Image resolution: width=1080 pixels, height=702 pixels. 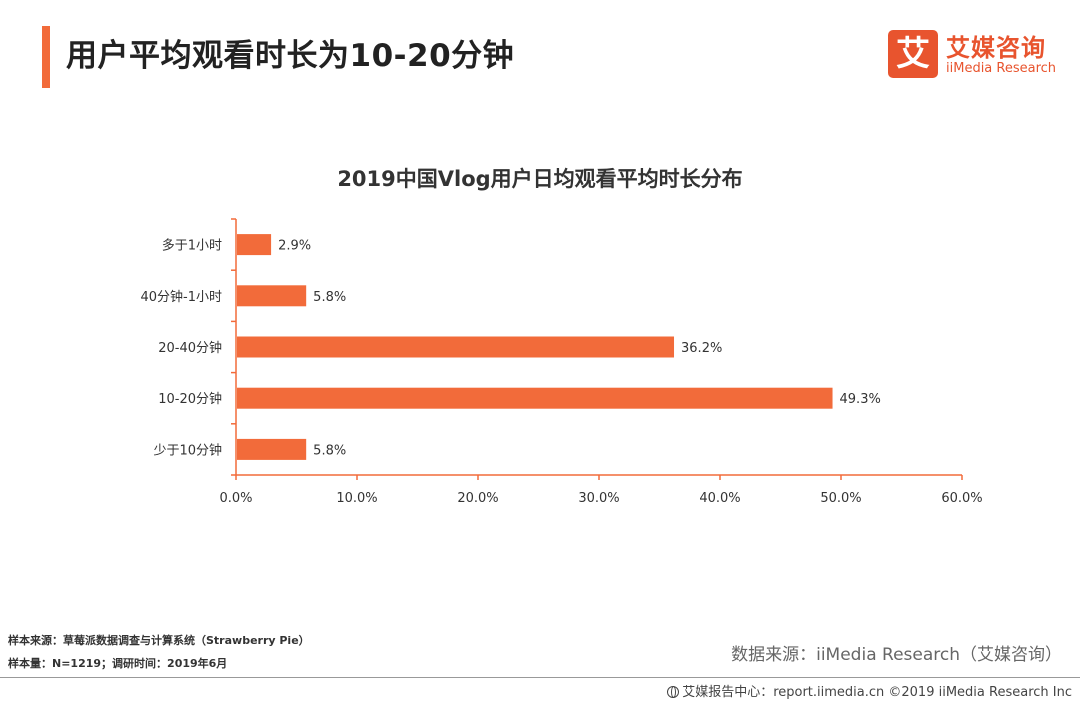 What do you see at coordinates (118, 663) in the screenshot?
I see `sample-size-note: 样本量：N=1219；调研时间：2019年6月` at bounding box center [118, 663].